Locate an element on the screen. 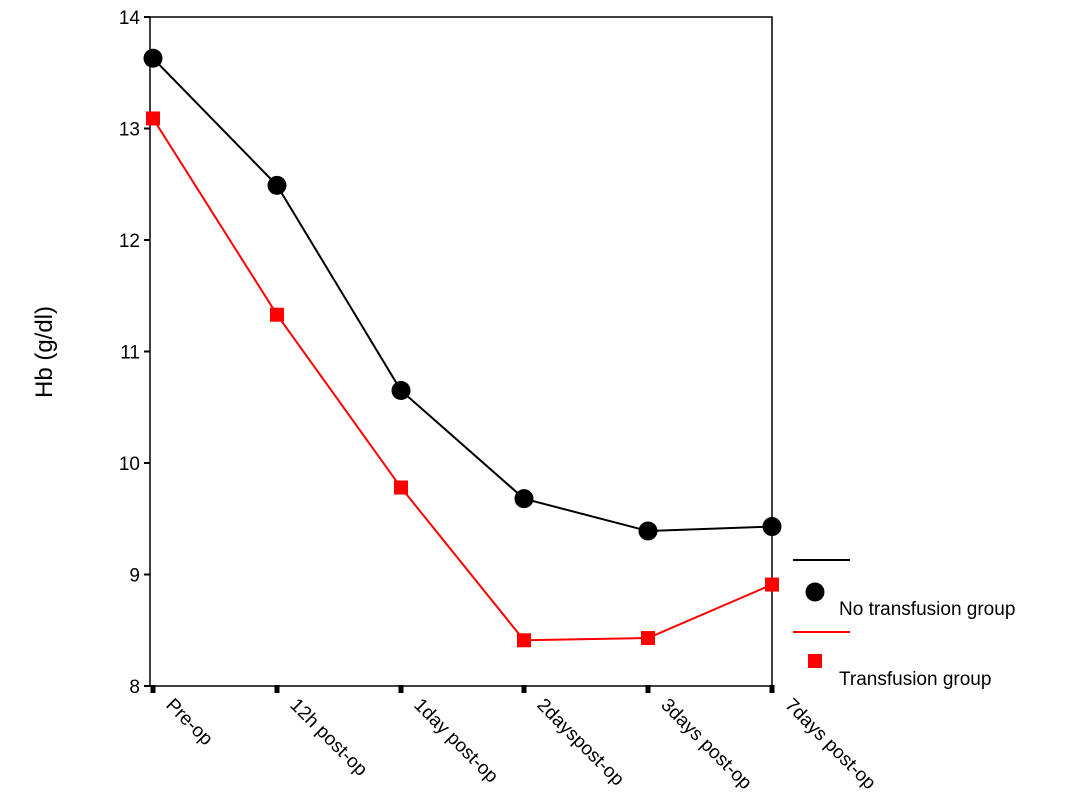  y-tick-label: 11 is located at coordinates (130, 353).